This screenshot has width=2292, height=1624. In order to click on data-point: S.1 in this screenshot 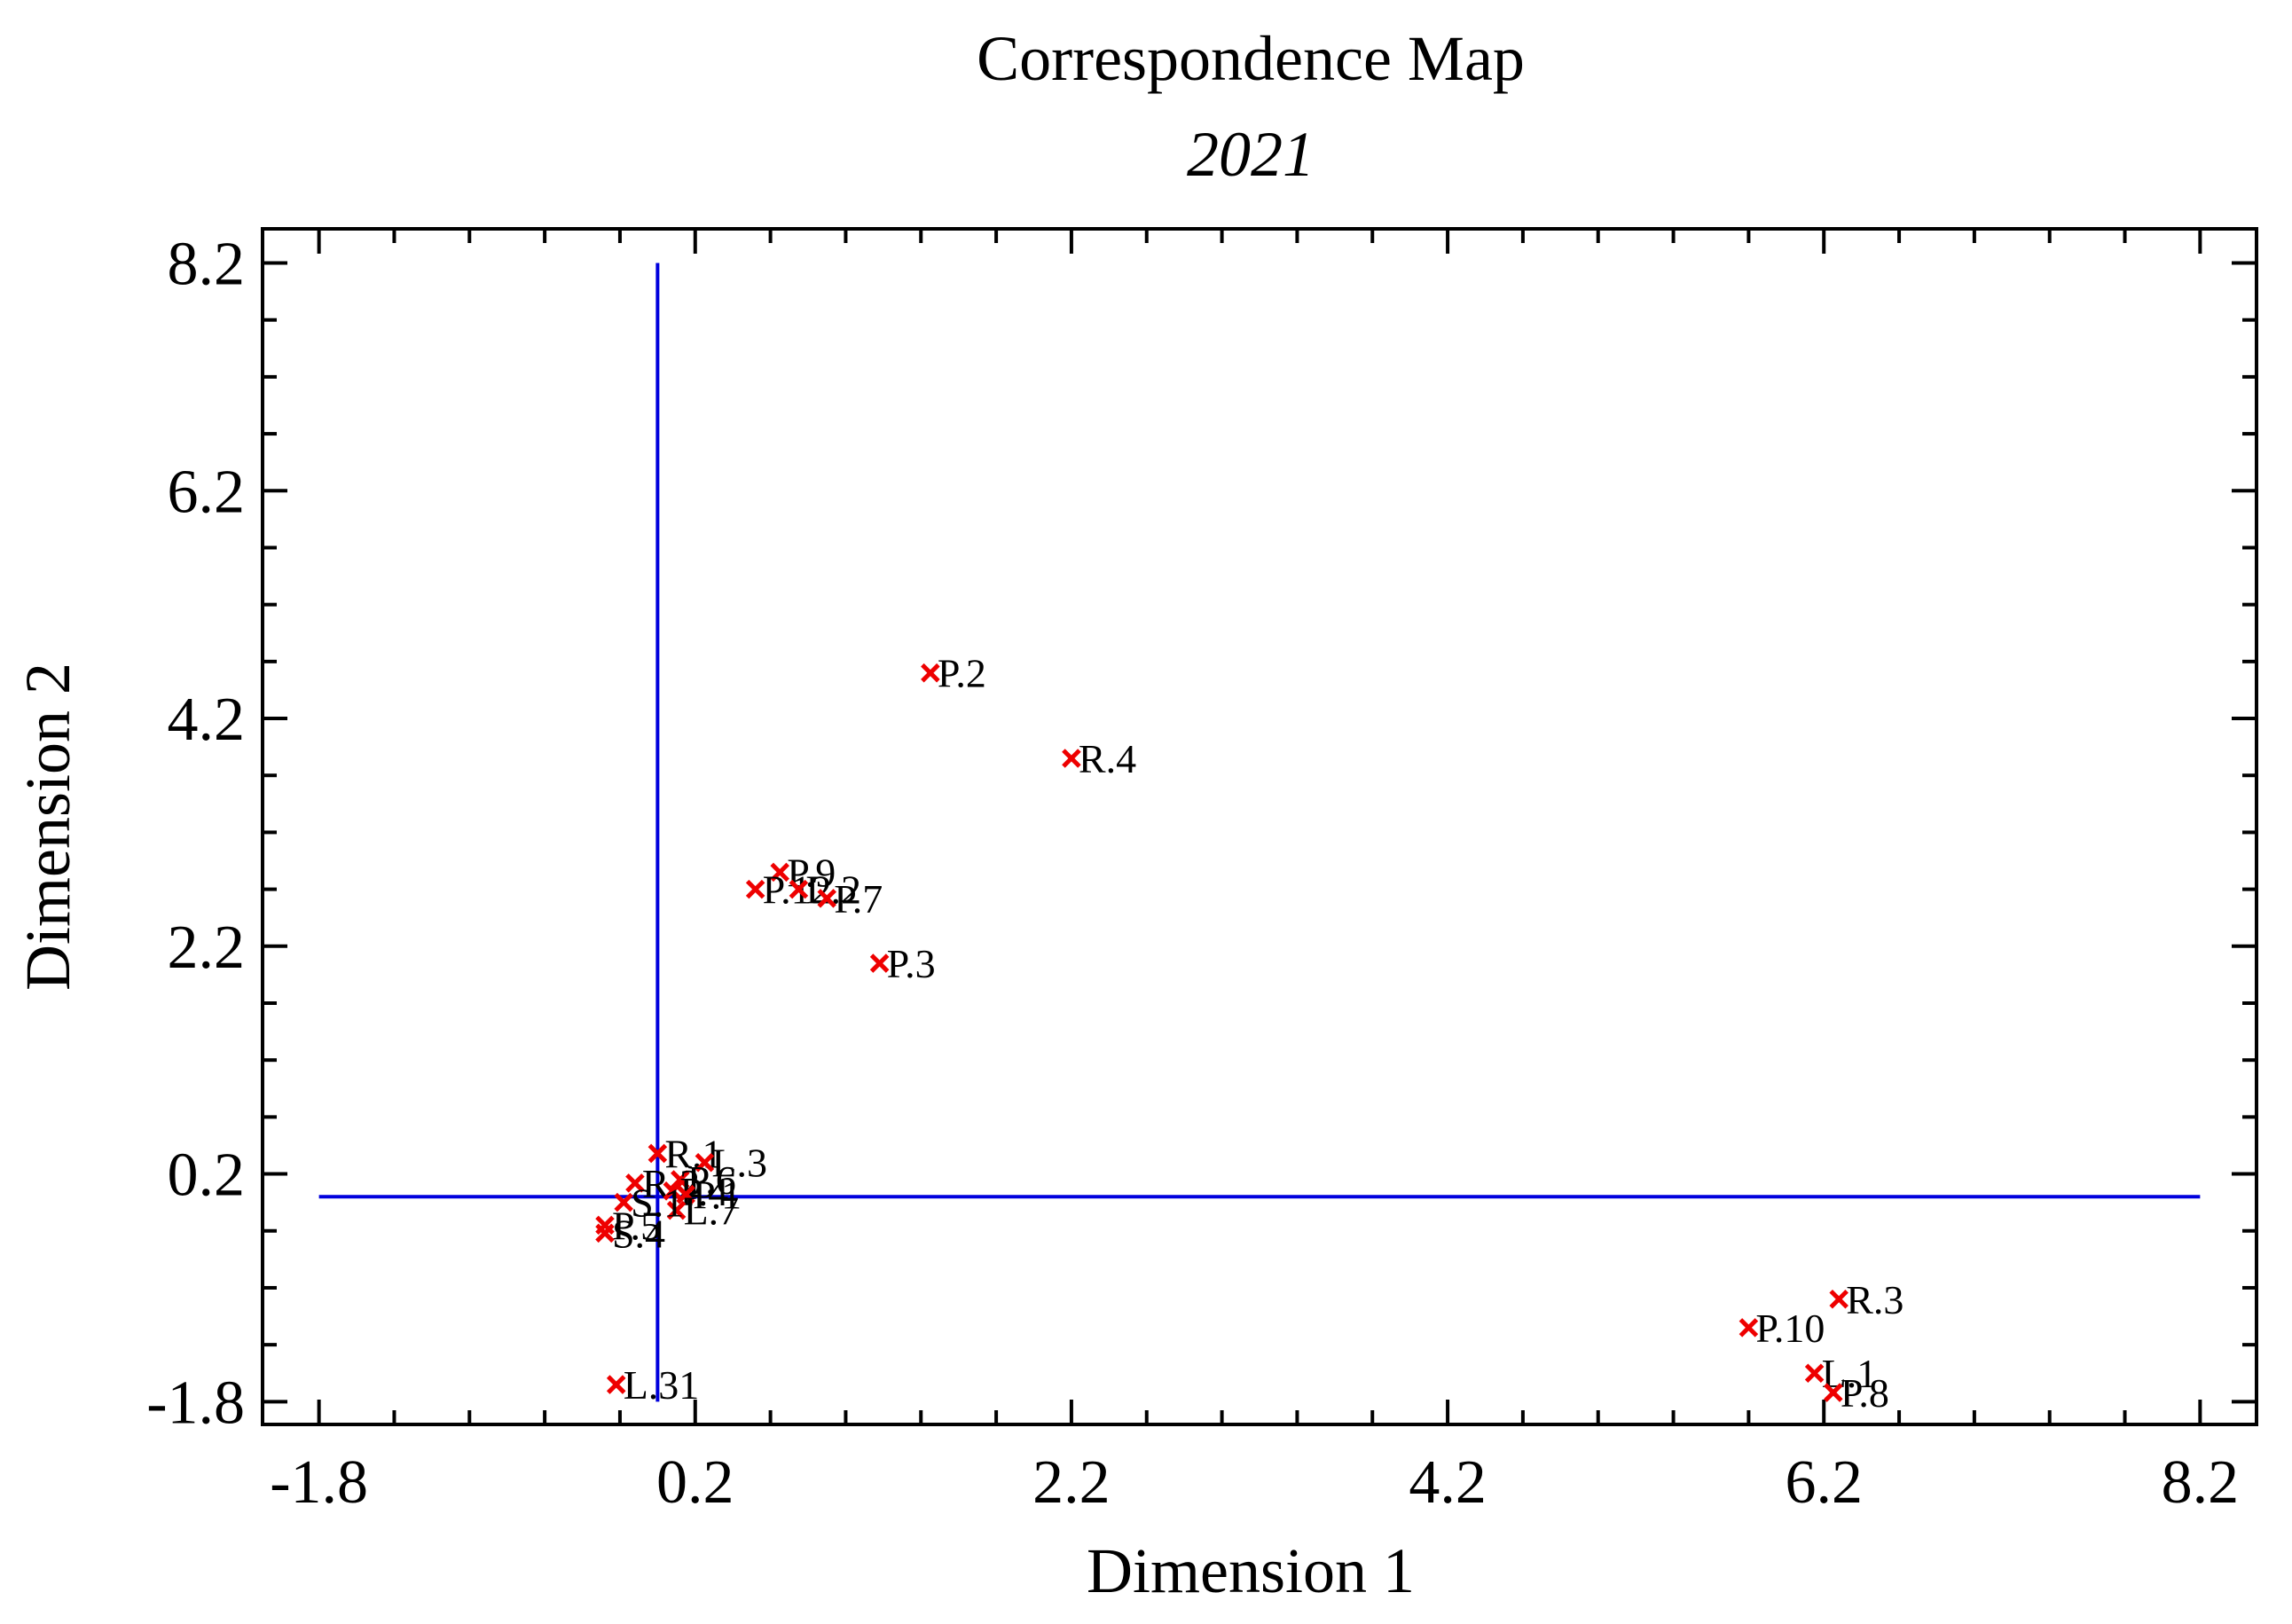, I will do `click(649, 1203)`.